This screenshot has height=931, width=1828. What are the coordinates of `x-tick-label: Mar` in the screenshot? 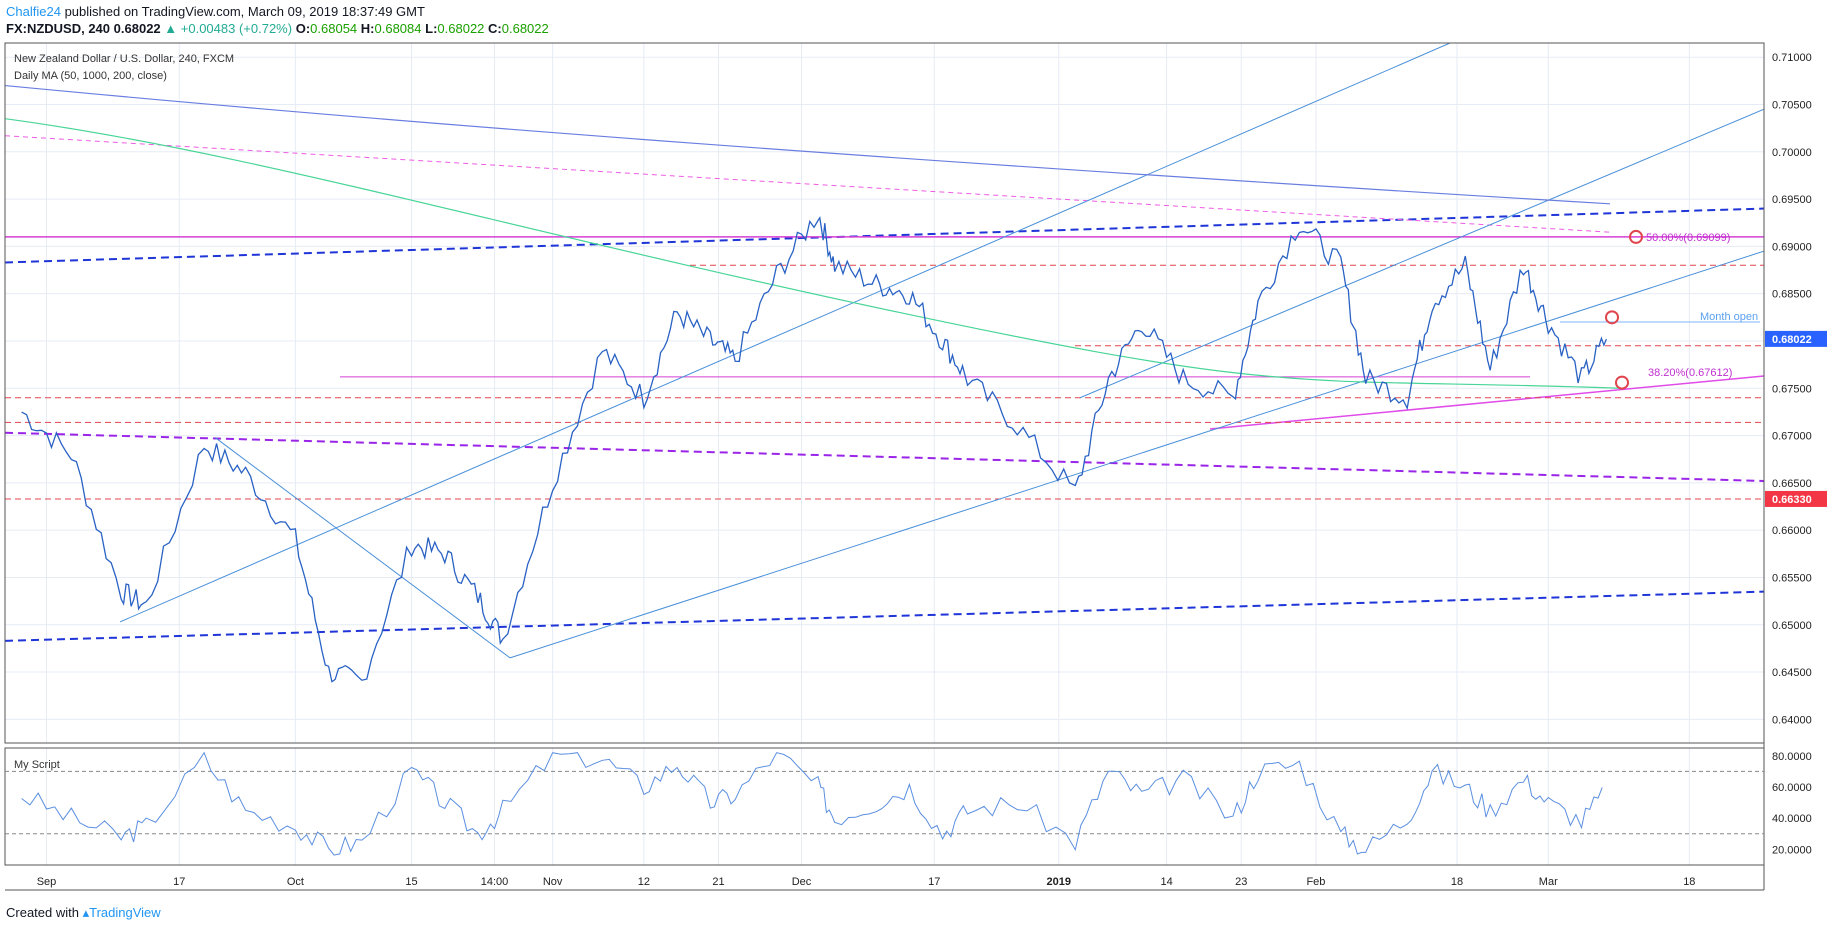 It's located at (1548, 882).